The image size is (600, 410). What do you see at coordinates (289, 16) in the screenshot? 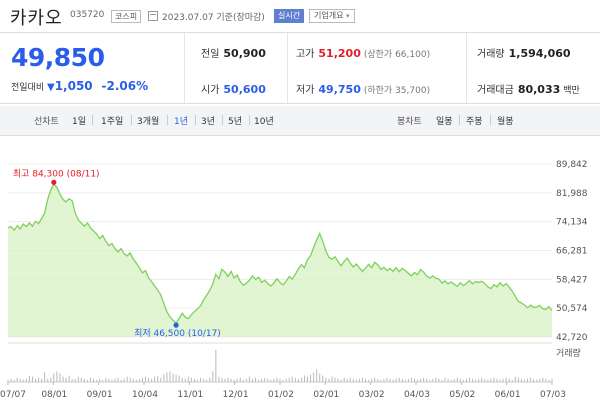
I see `realtime-button: 실시간` at bounding box center [289, 16].